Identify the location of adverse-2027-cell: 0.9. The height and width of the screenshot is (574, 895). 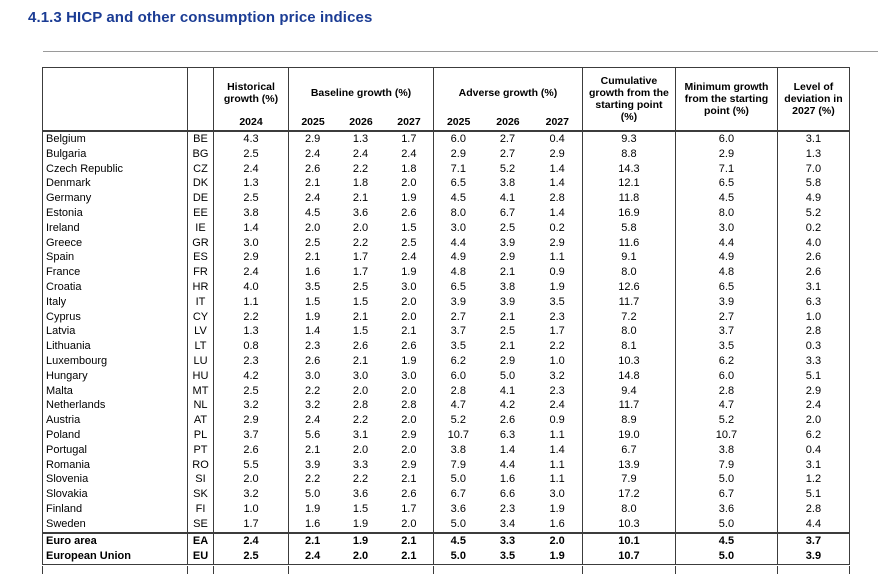
(557, 420).